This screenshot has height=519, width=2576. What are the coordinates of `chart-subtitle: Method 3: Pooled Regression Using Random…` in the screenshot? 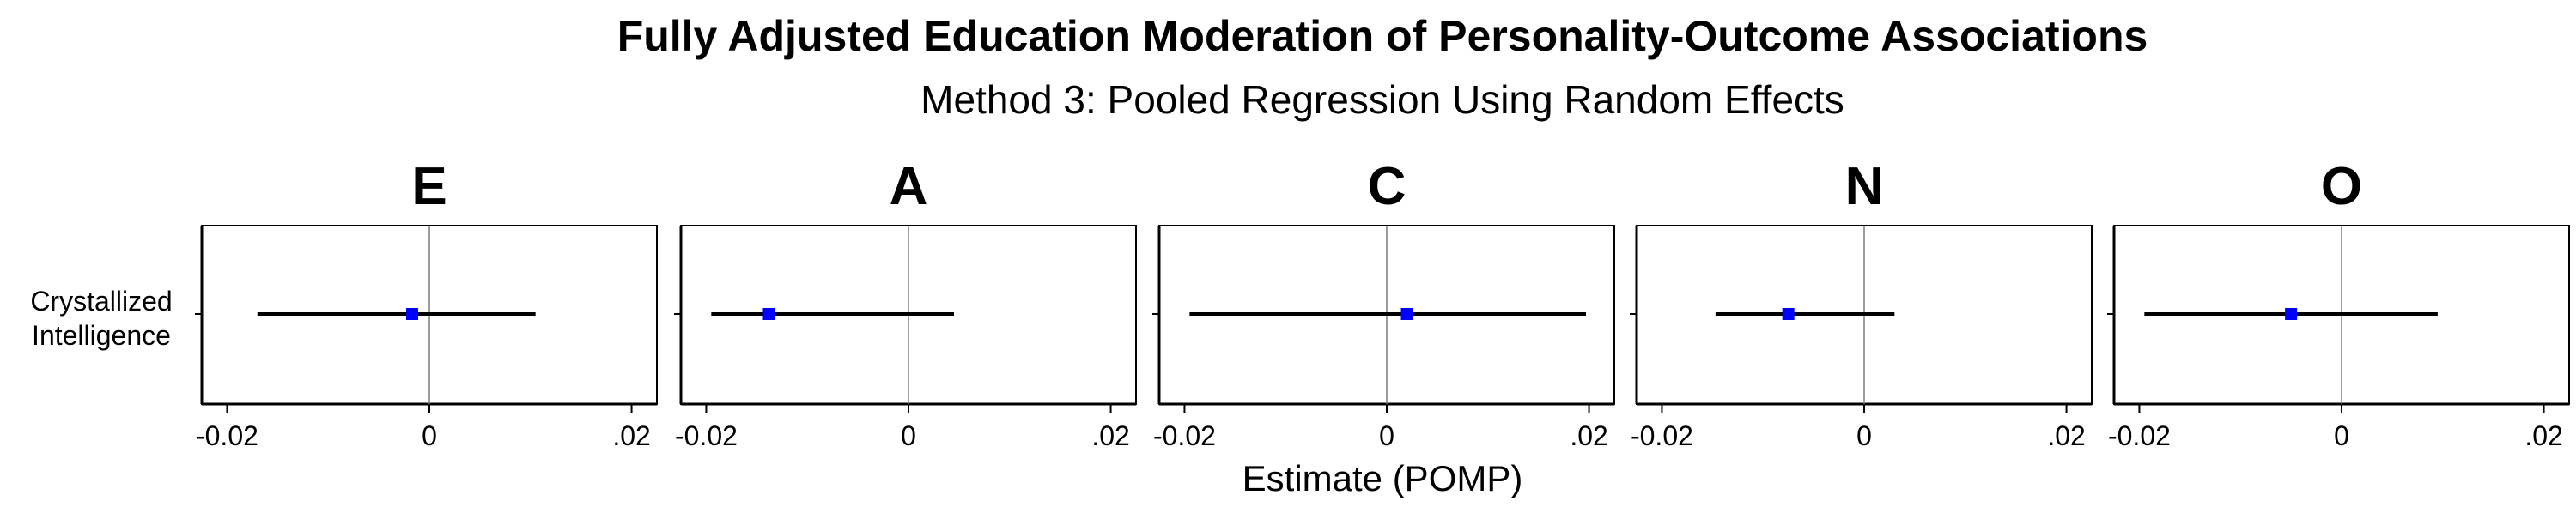 It's located at (1382, 99).